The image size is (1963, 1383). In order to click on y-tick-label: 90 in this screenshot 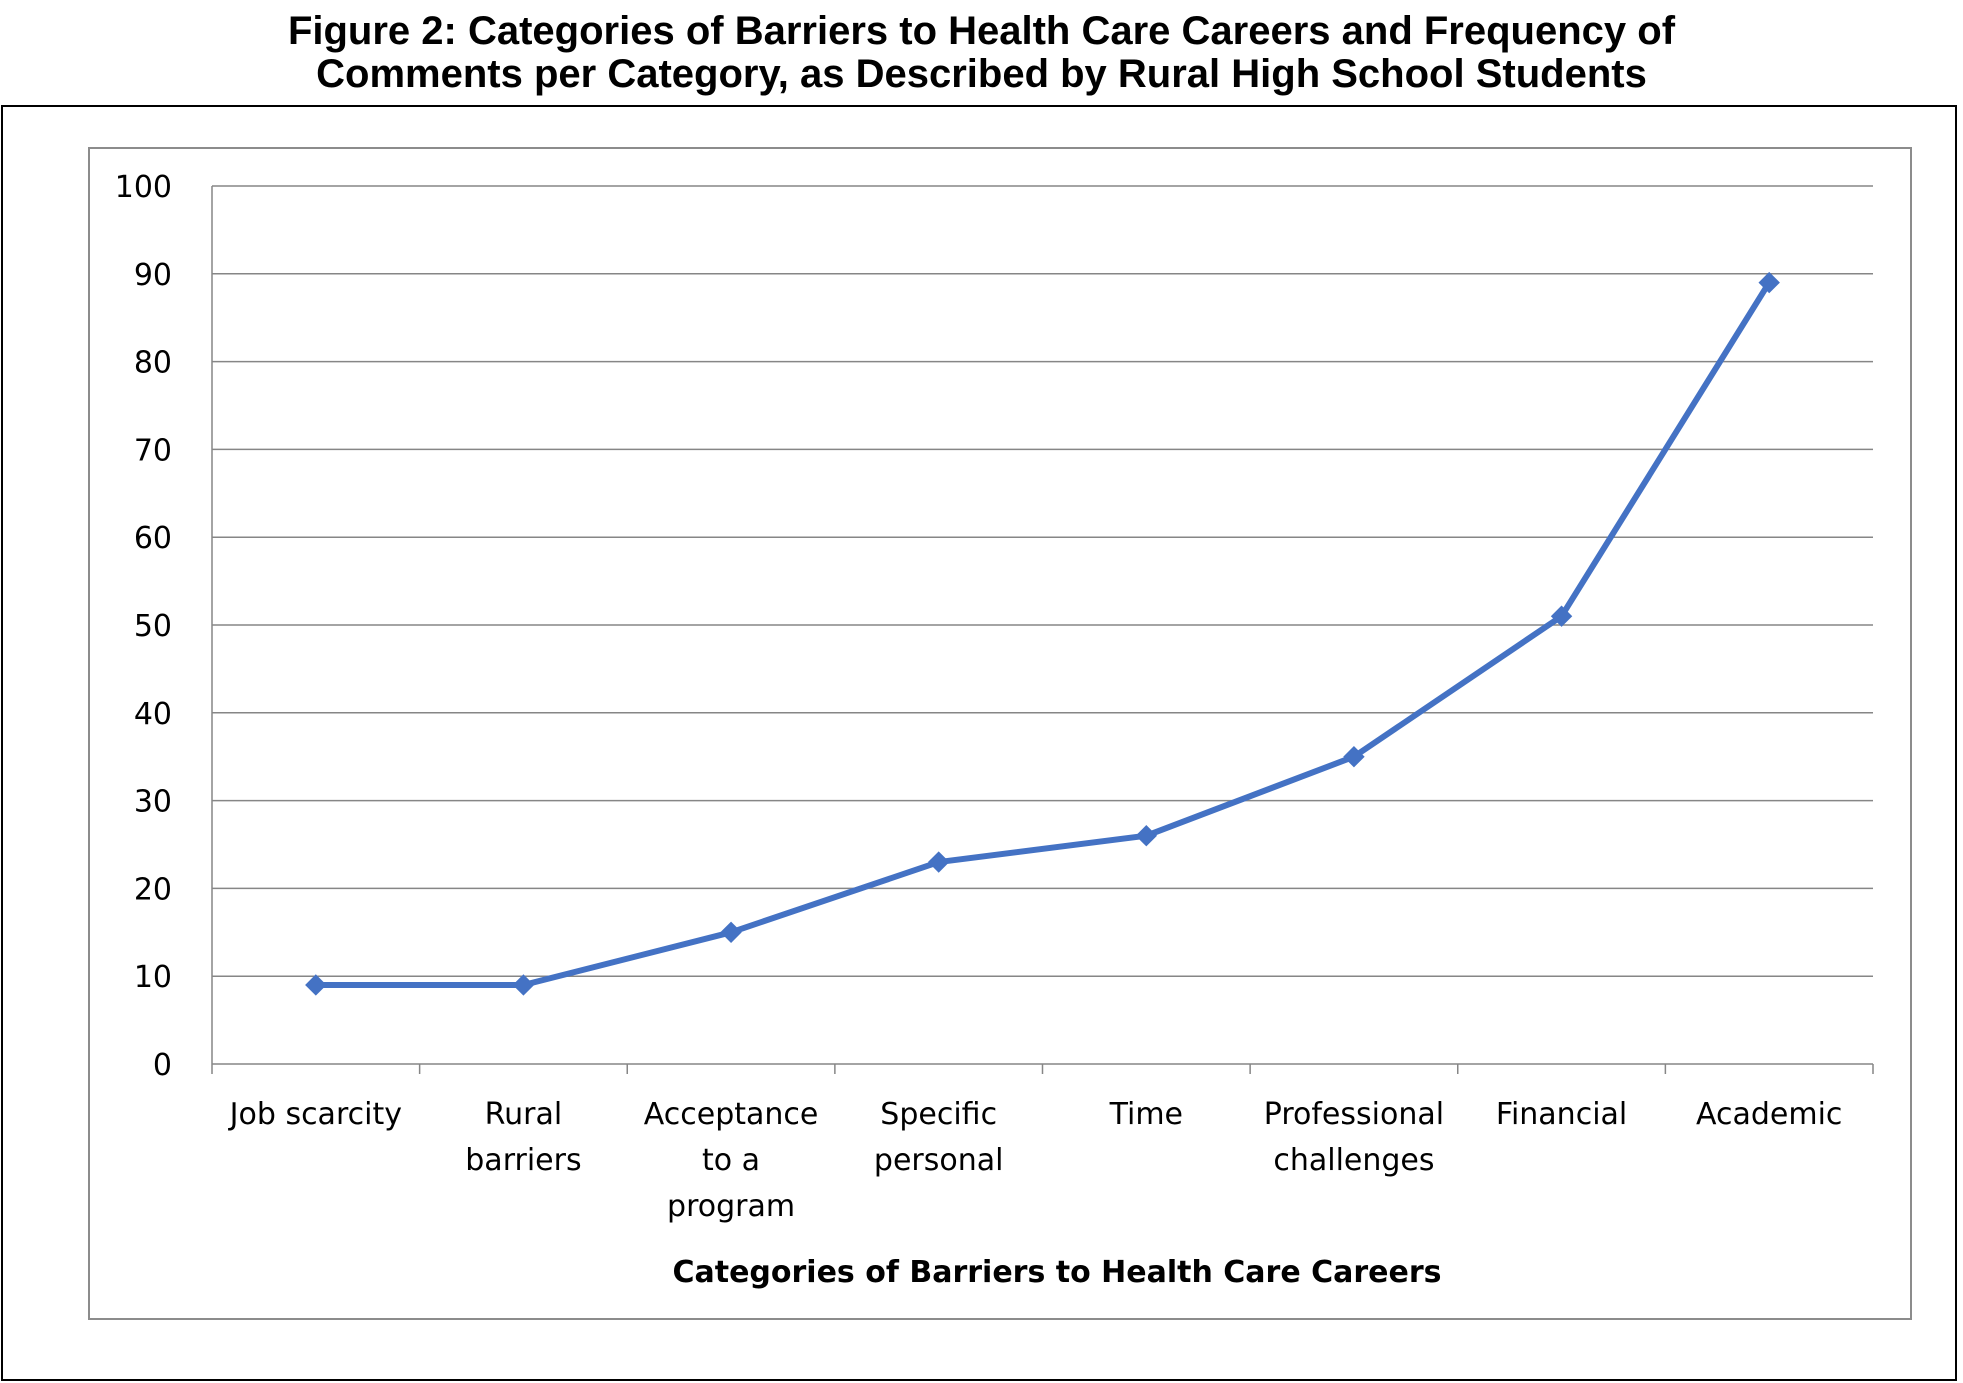, I will do `click(153, 275)`.